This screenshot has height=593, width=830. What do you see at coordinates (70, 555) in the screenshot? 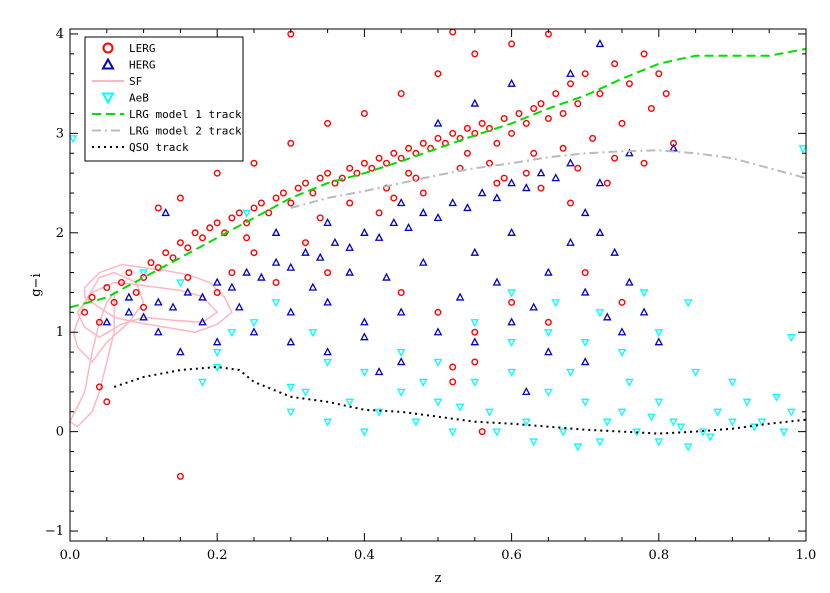
I see `x-tick-label: 0.0` at bounding box center [70, 555].